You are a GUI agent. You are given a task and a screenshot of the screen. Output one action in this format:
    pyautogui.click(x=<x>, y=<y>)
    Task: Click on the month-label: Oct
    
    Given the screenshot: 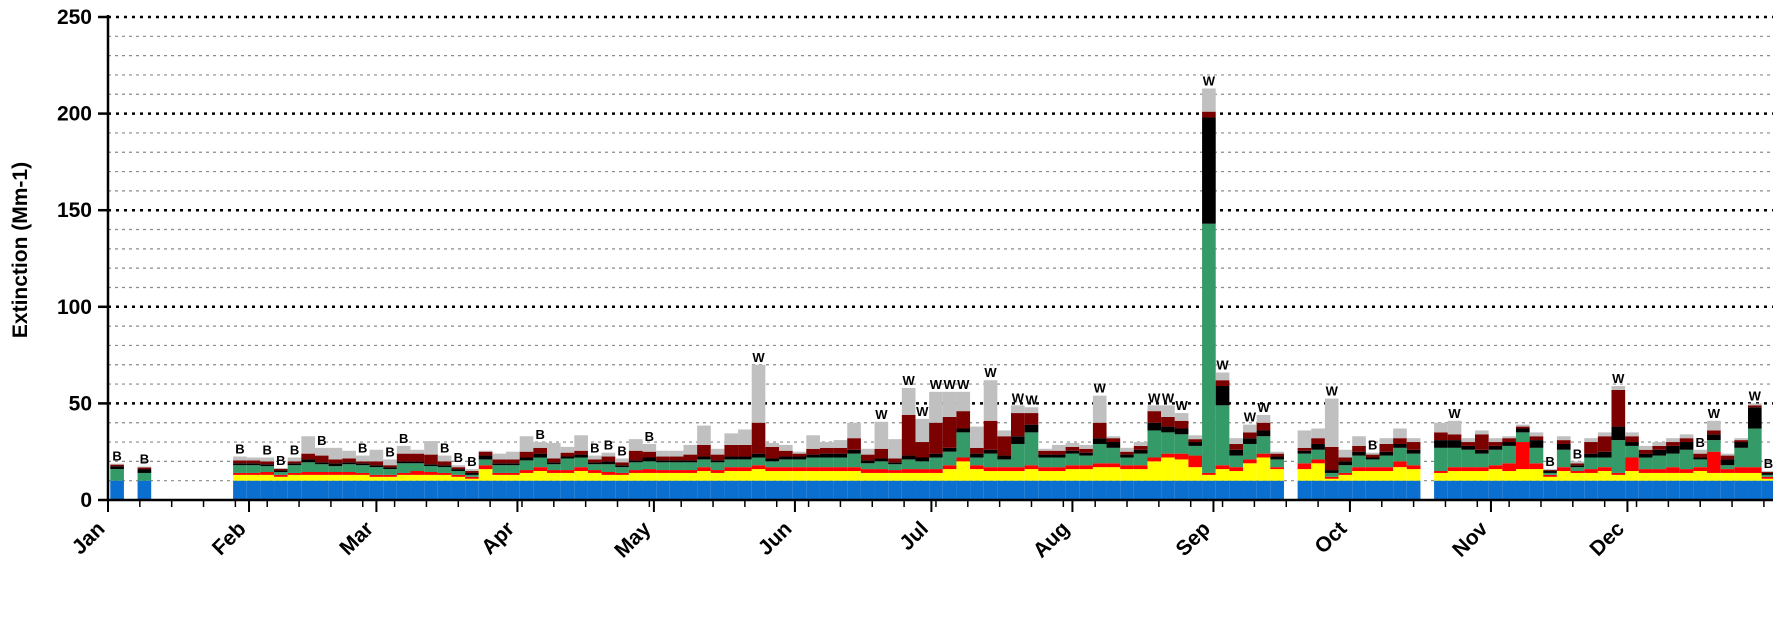 What is the action you would take?
    pyautogui.click(x=1330, y=537)
    